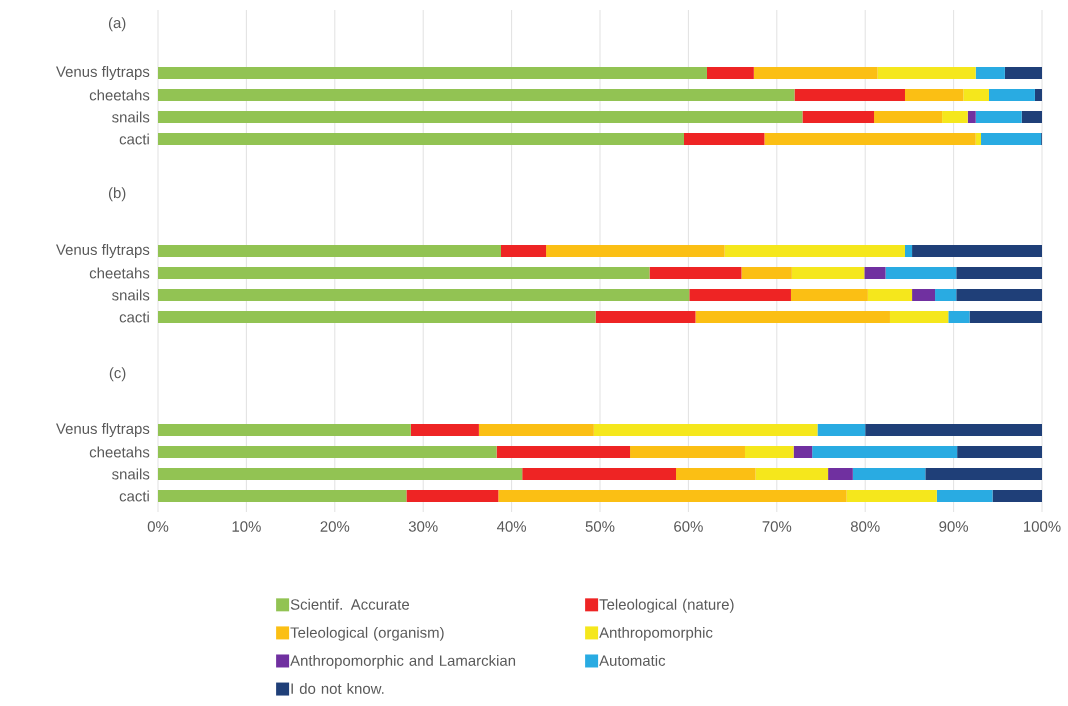 The image size is (1068, 706). Describe the element at coordinates (337, 688) in the screenshot. I see `legend-label: I do not know.` at that location.